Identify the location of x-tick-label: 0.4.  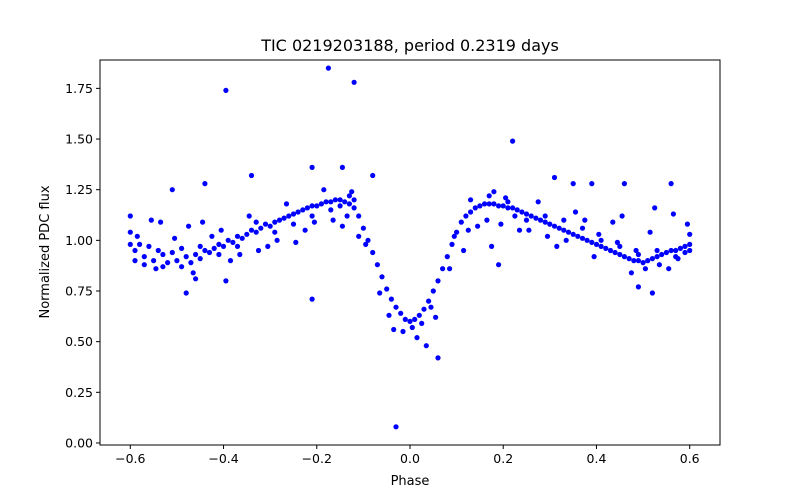
(597, 458).